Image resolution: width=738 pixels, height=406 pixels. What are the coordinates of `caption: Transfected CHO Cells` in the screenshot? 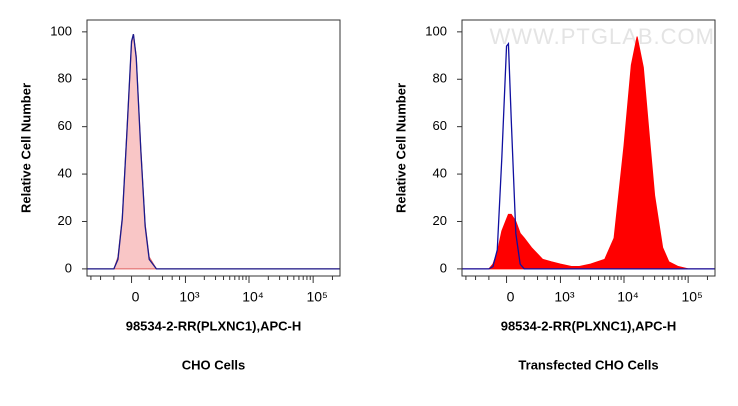 It's located at (588, 364).